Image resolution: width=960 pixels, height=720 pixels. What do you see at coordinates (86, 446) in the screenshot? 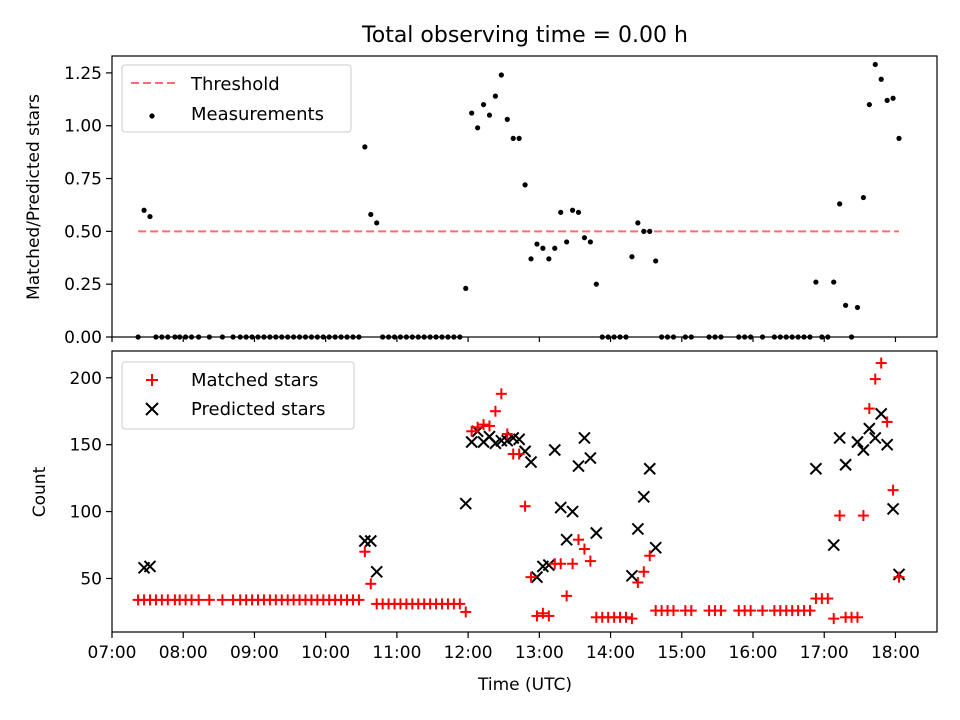
I see `bottom-y-tick-label: 150` at bounding box center [86, 446].